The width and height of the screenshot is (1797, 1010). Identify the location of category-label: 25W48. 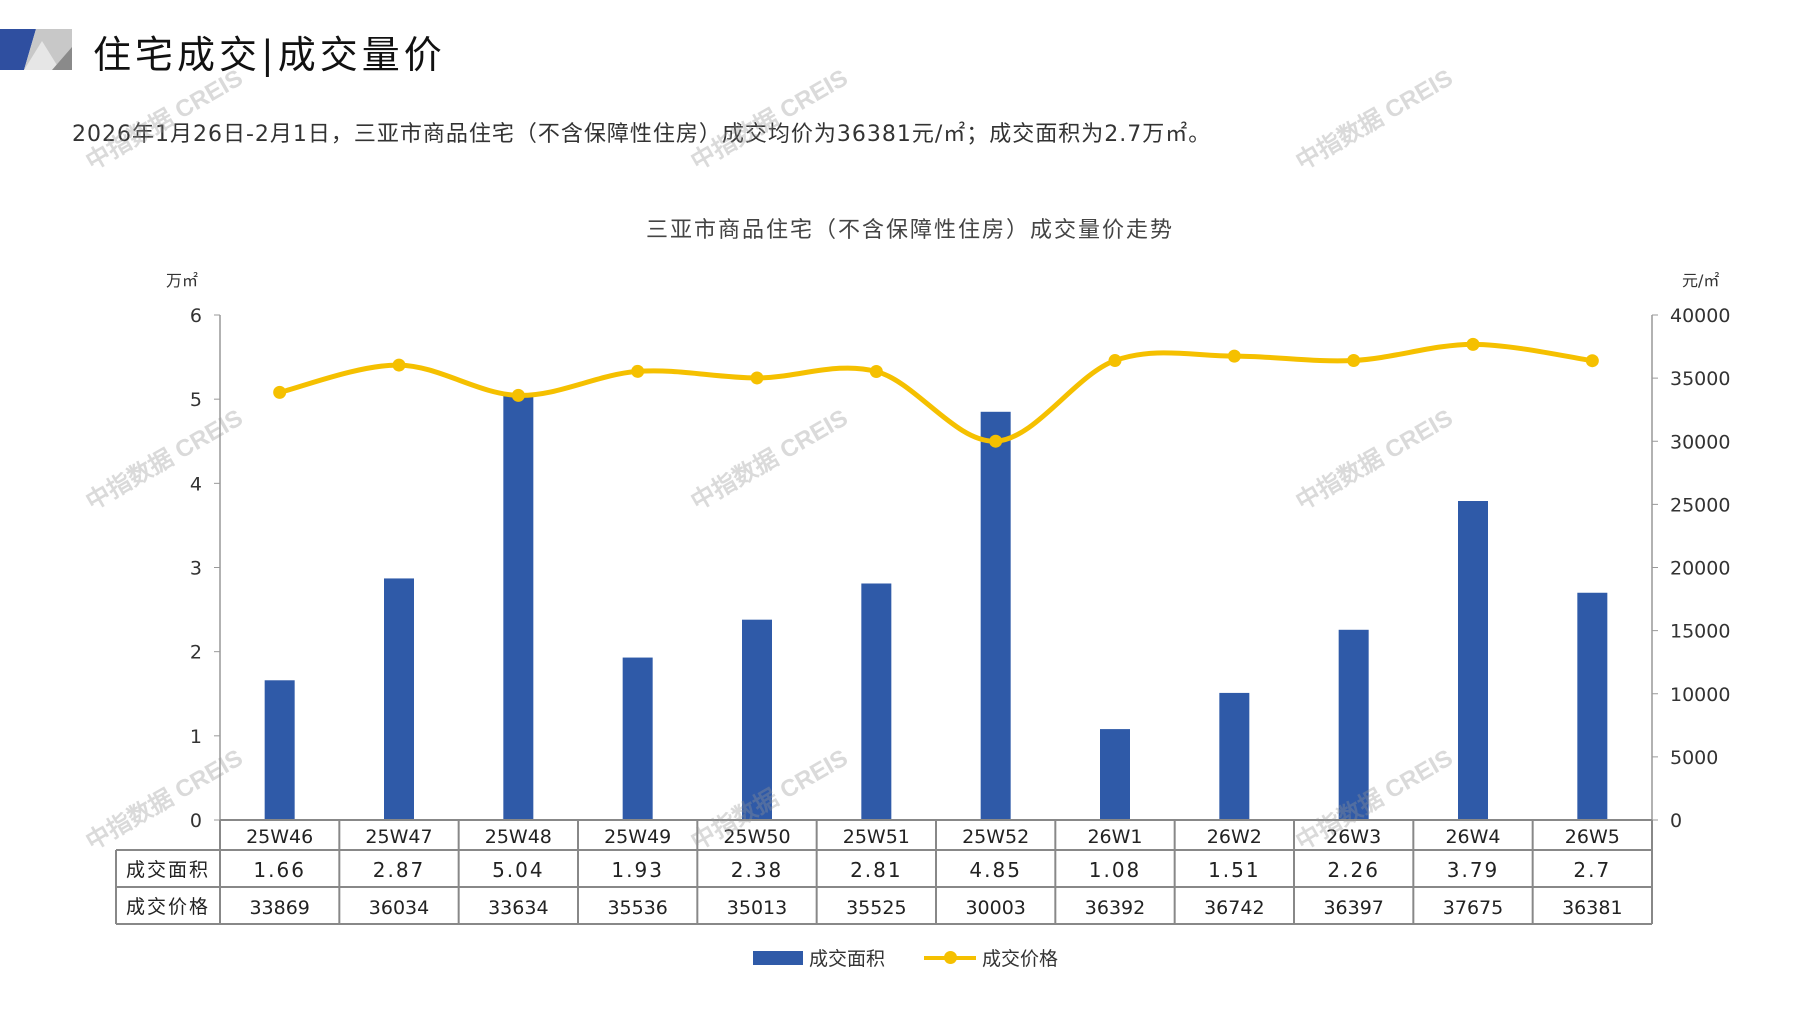
(518, 837).